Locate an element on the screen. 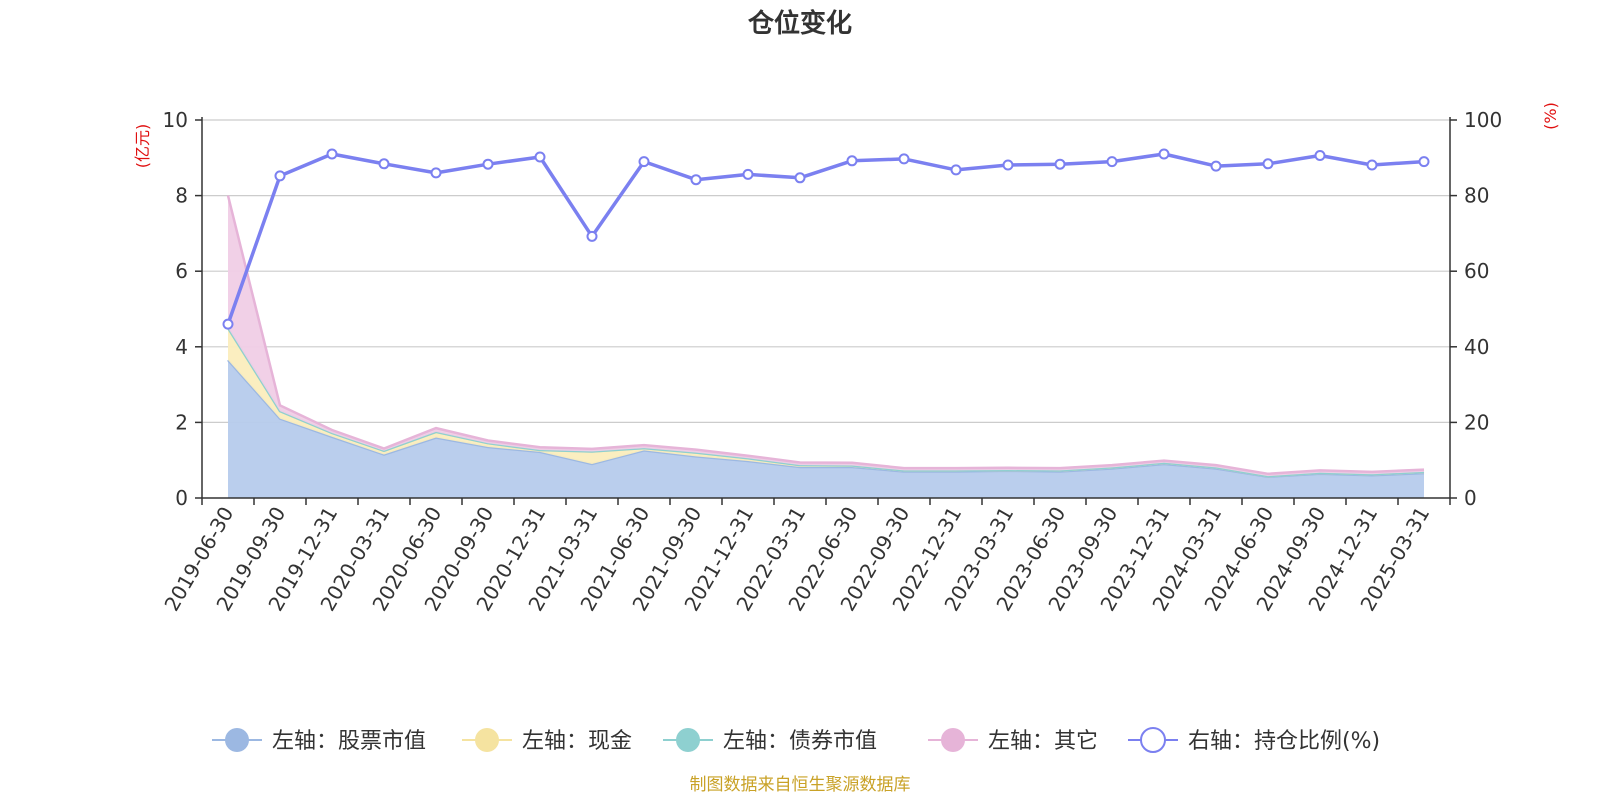 The width and height of the screenshot is (1600, 800). right-tick-label: 40 is located at coordinates (1476, 347).